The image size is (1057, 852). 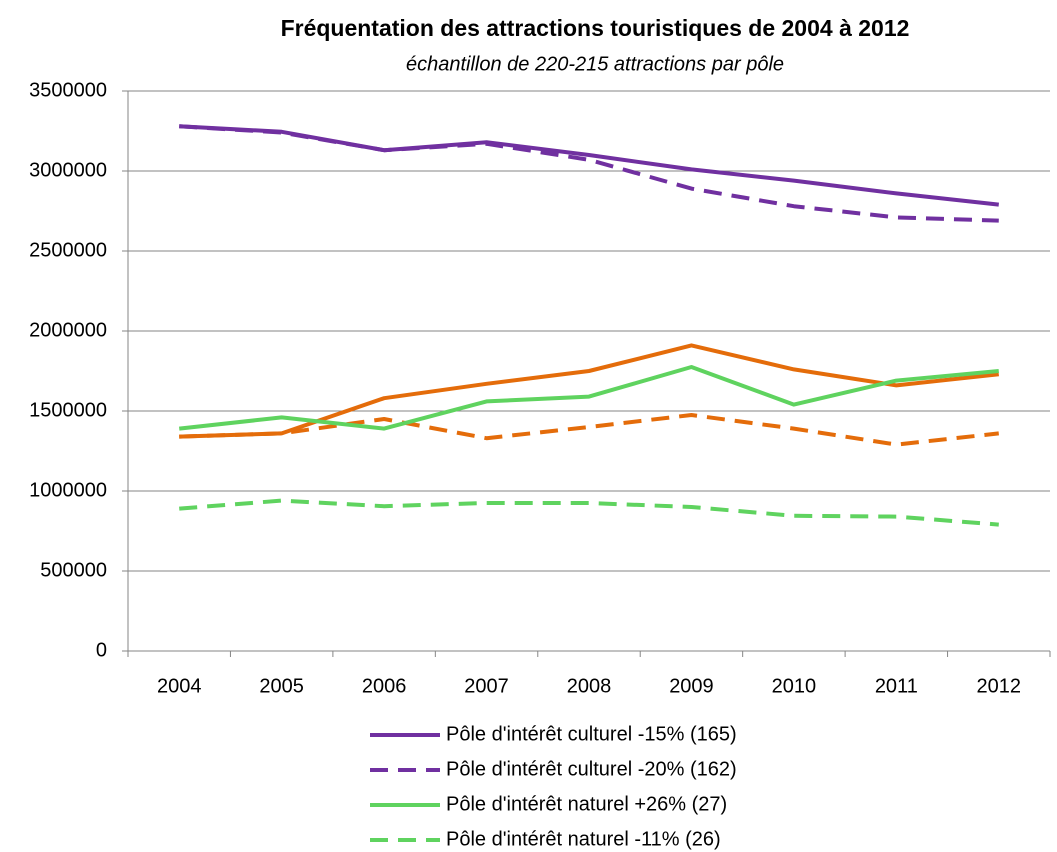 What do you see at coordinates (589, 686) in the screenshot?
I see `x-tick-label: 2008` at bounding box center [589, 686].